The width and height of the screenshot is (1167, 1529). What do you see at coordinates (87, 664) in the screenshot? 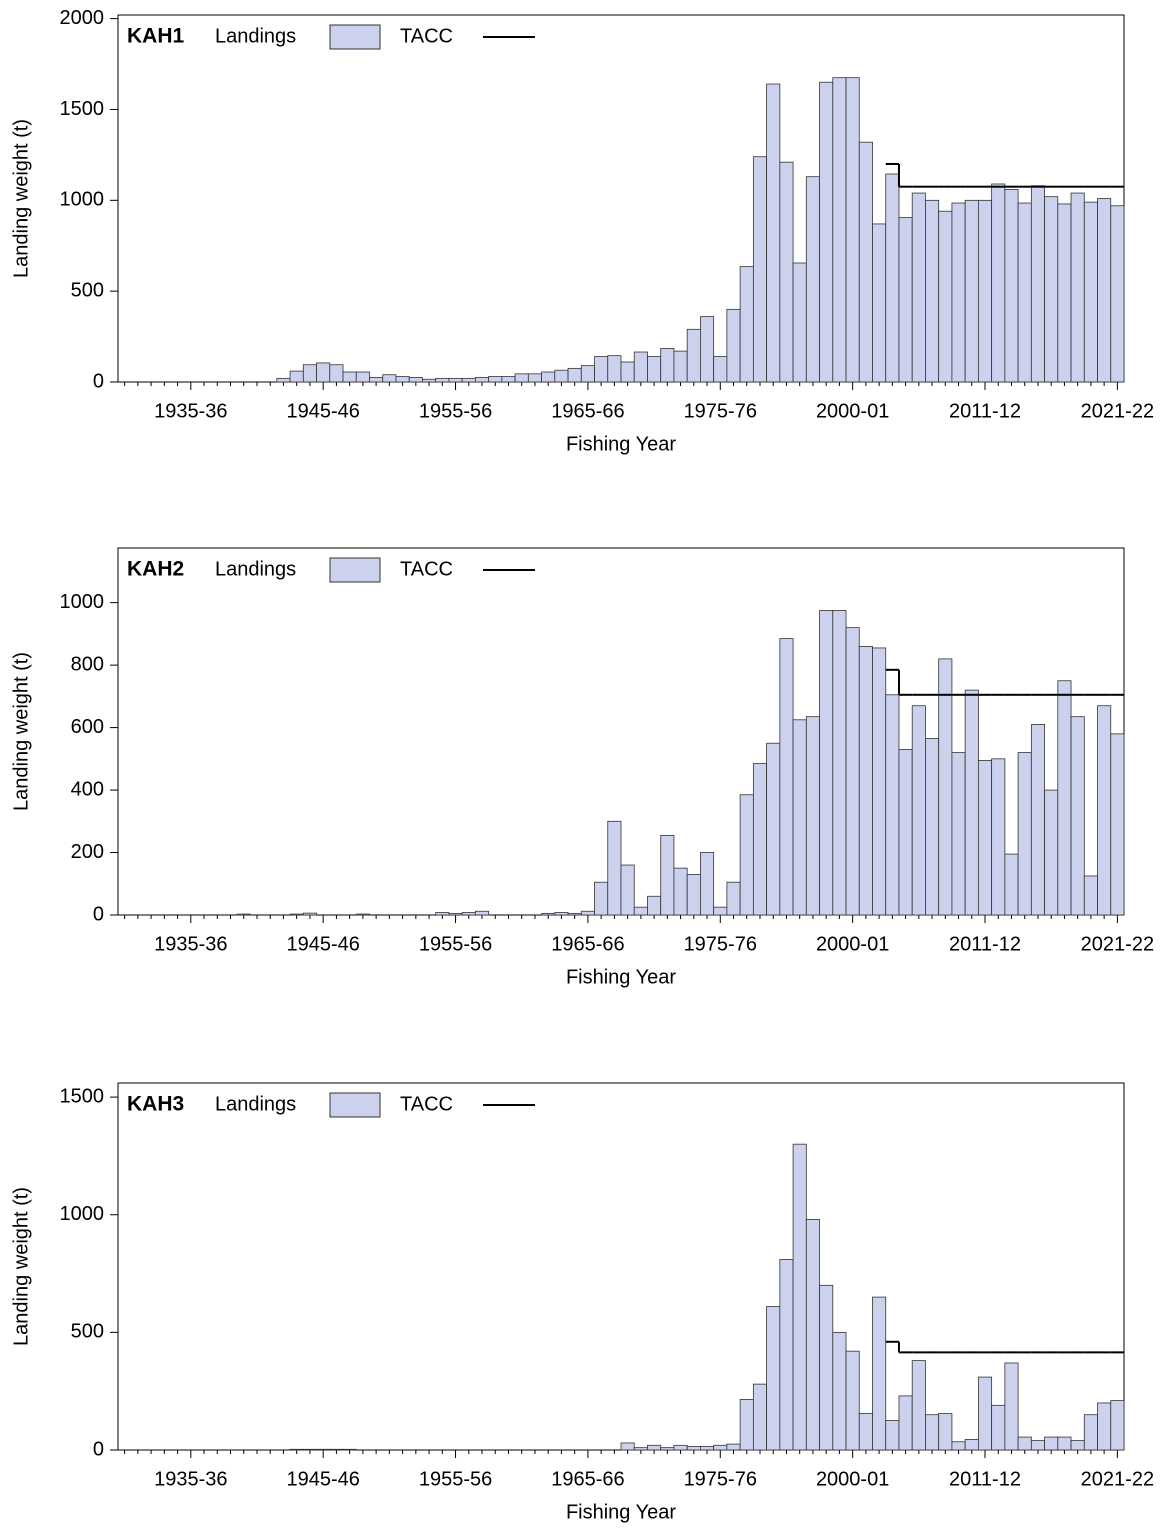
I see `y-tick-label: 800` at bounding box center [87, 664].